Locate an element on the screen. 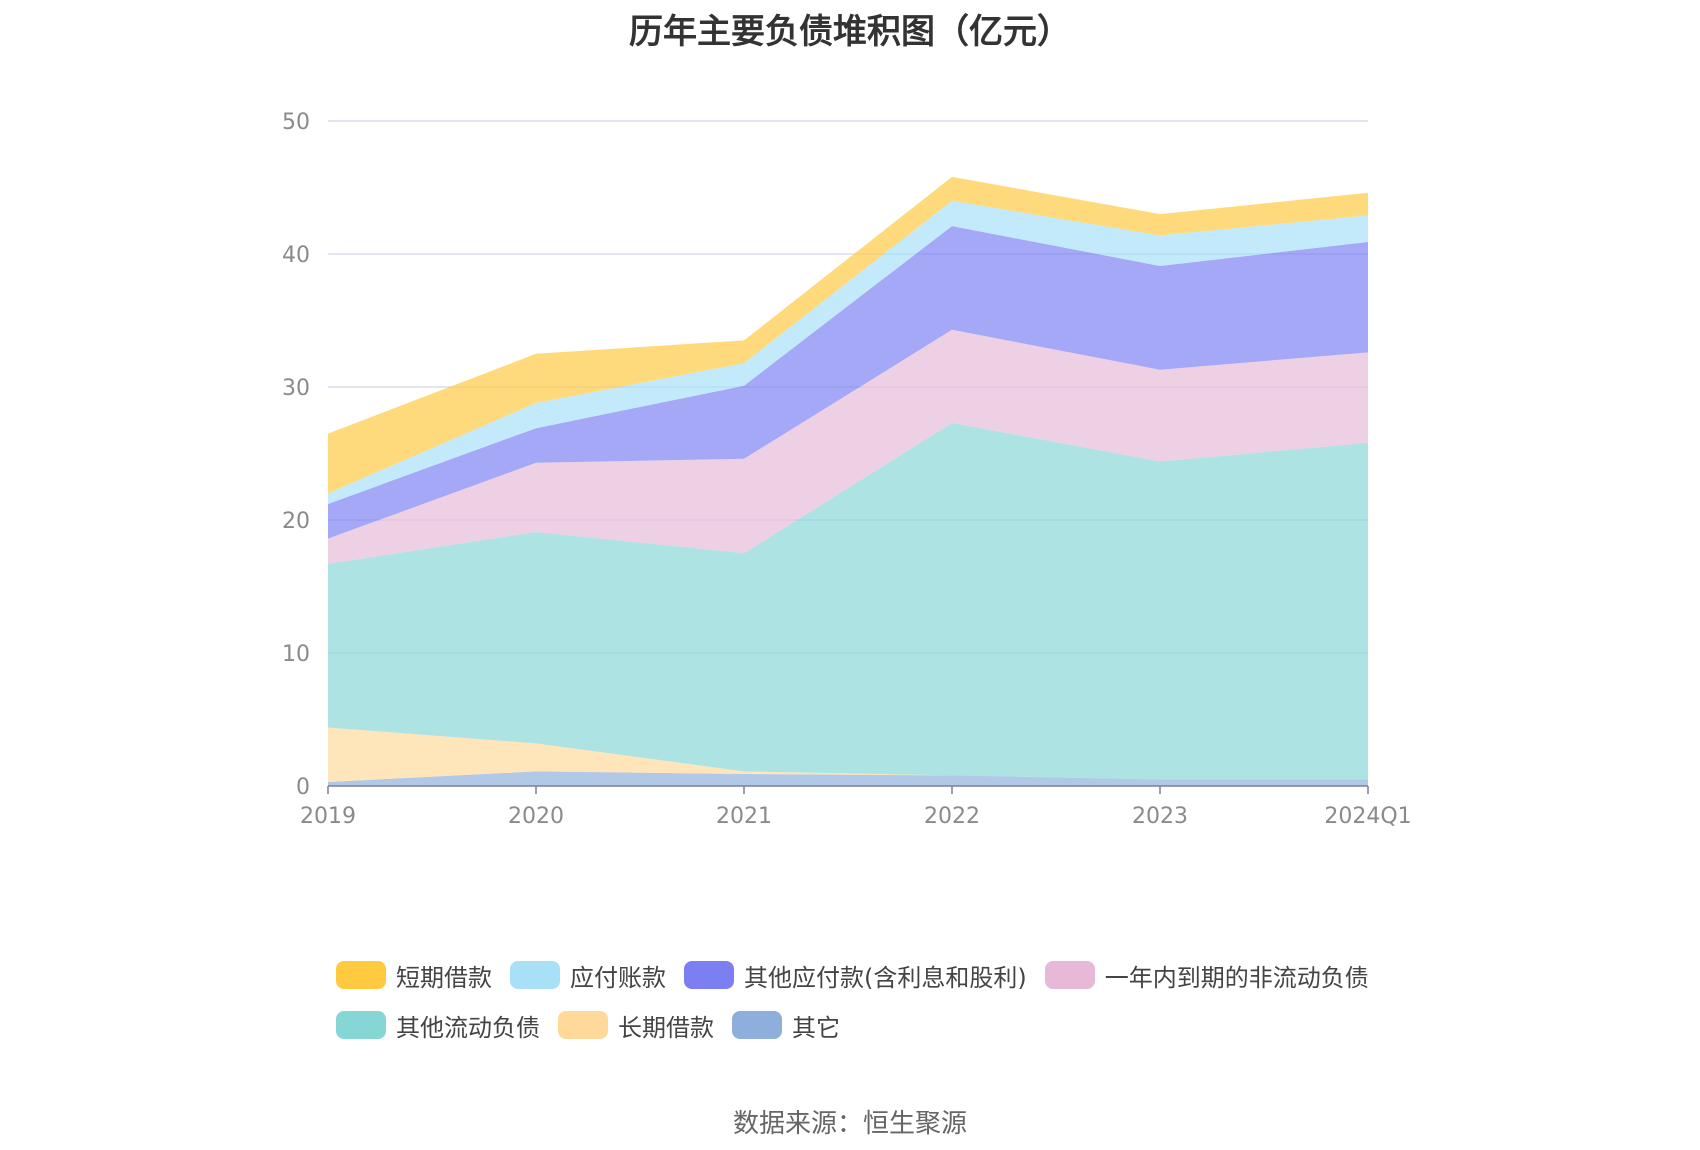 This screenshot has width=1700, height=1150. legend-item: 应付账款 is located at coordinates (588, 975).